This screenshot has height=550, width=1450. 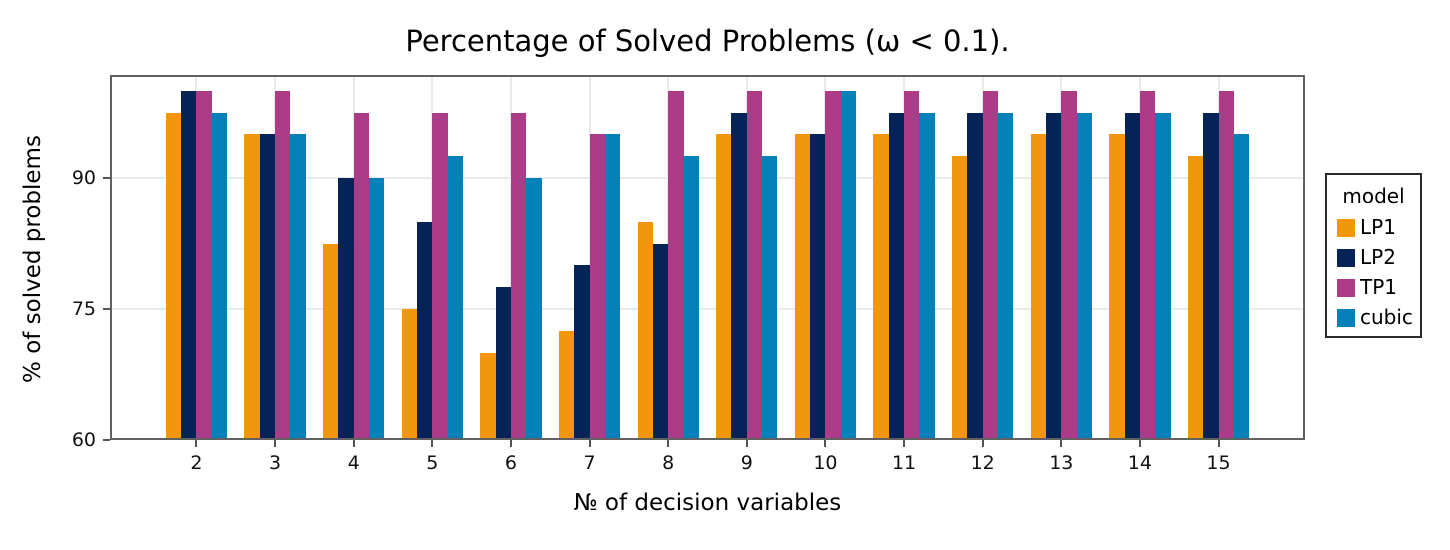 I want to click on bar-cubic-x11, so click(x=927, y=276).